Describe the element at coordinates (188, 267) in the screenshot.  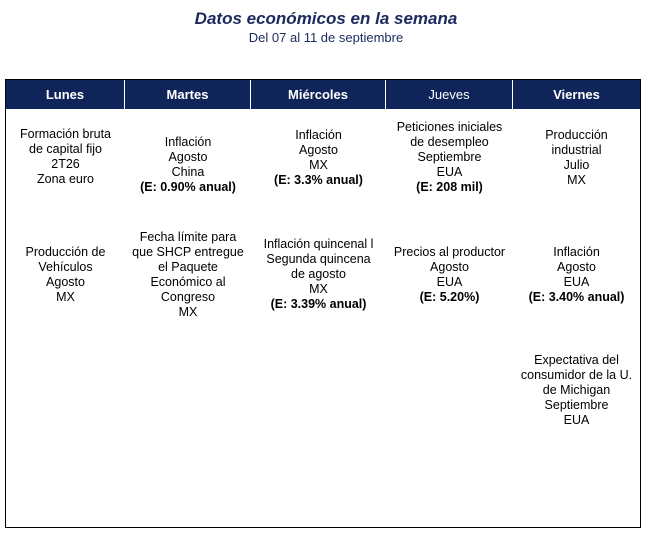
I see `event-line: el Paquete` at that location.